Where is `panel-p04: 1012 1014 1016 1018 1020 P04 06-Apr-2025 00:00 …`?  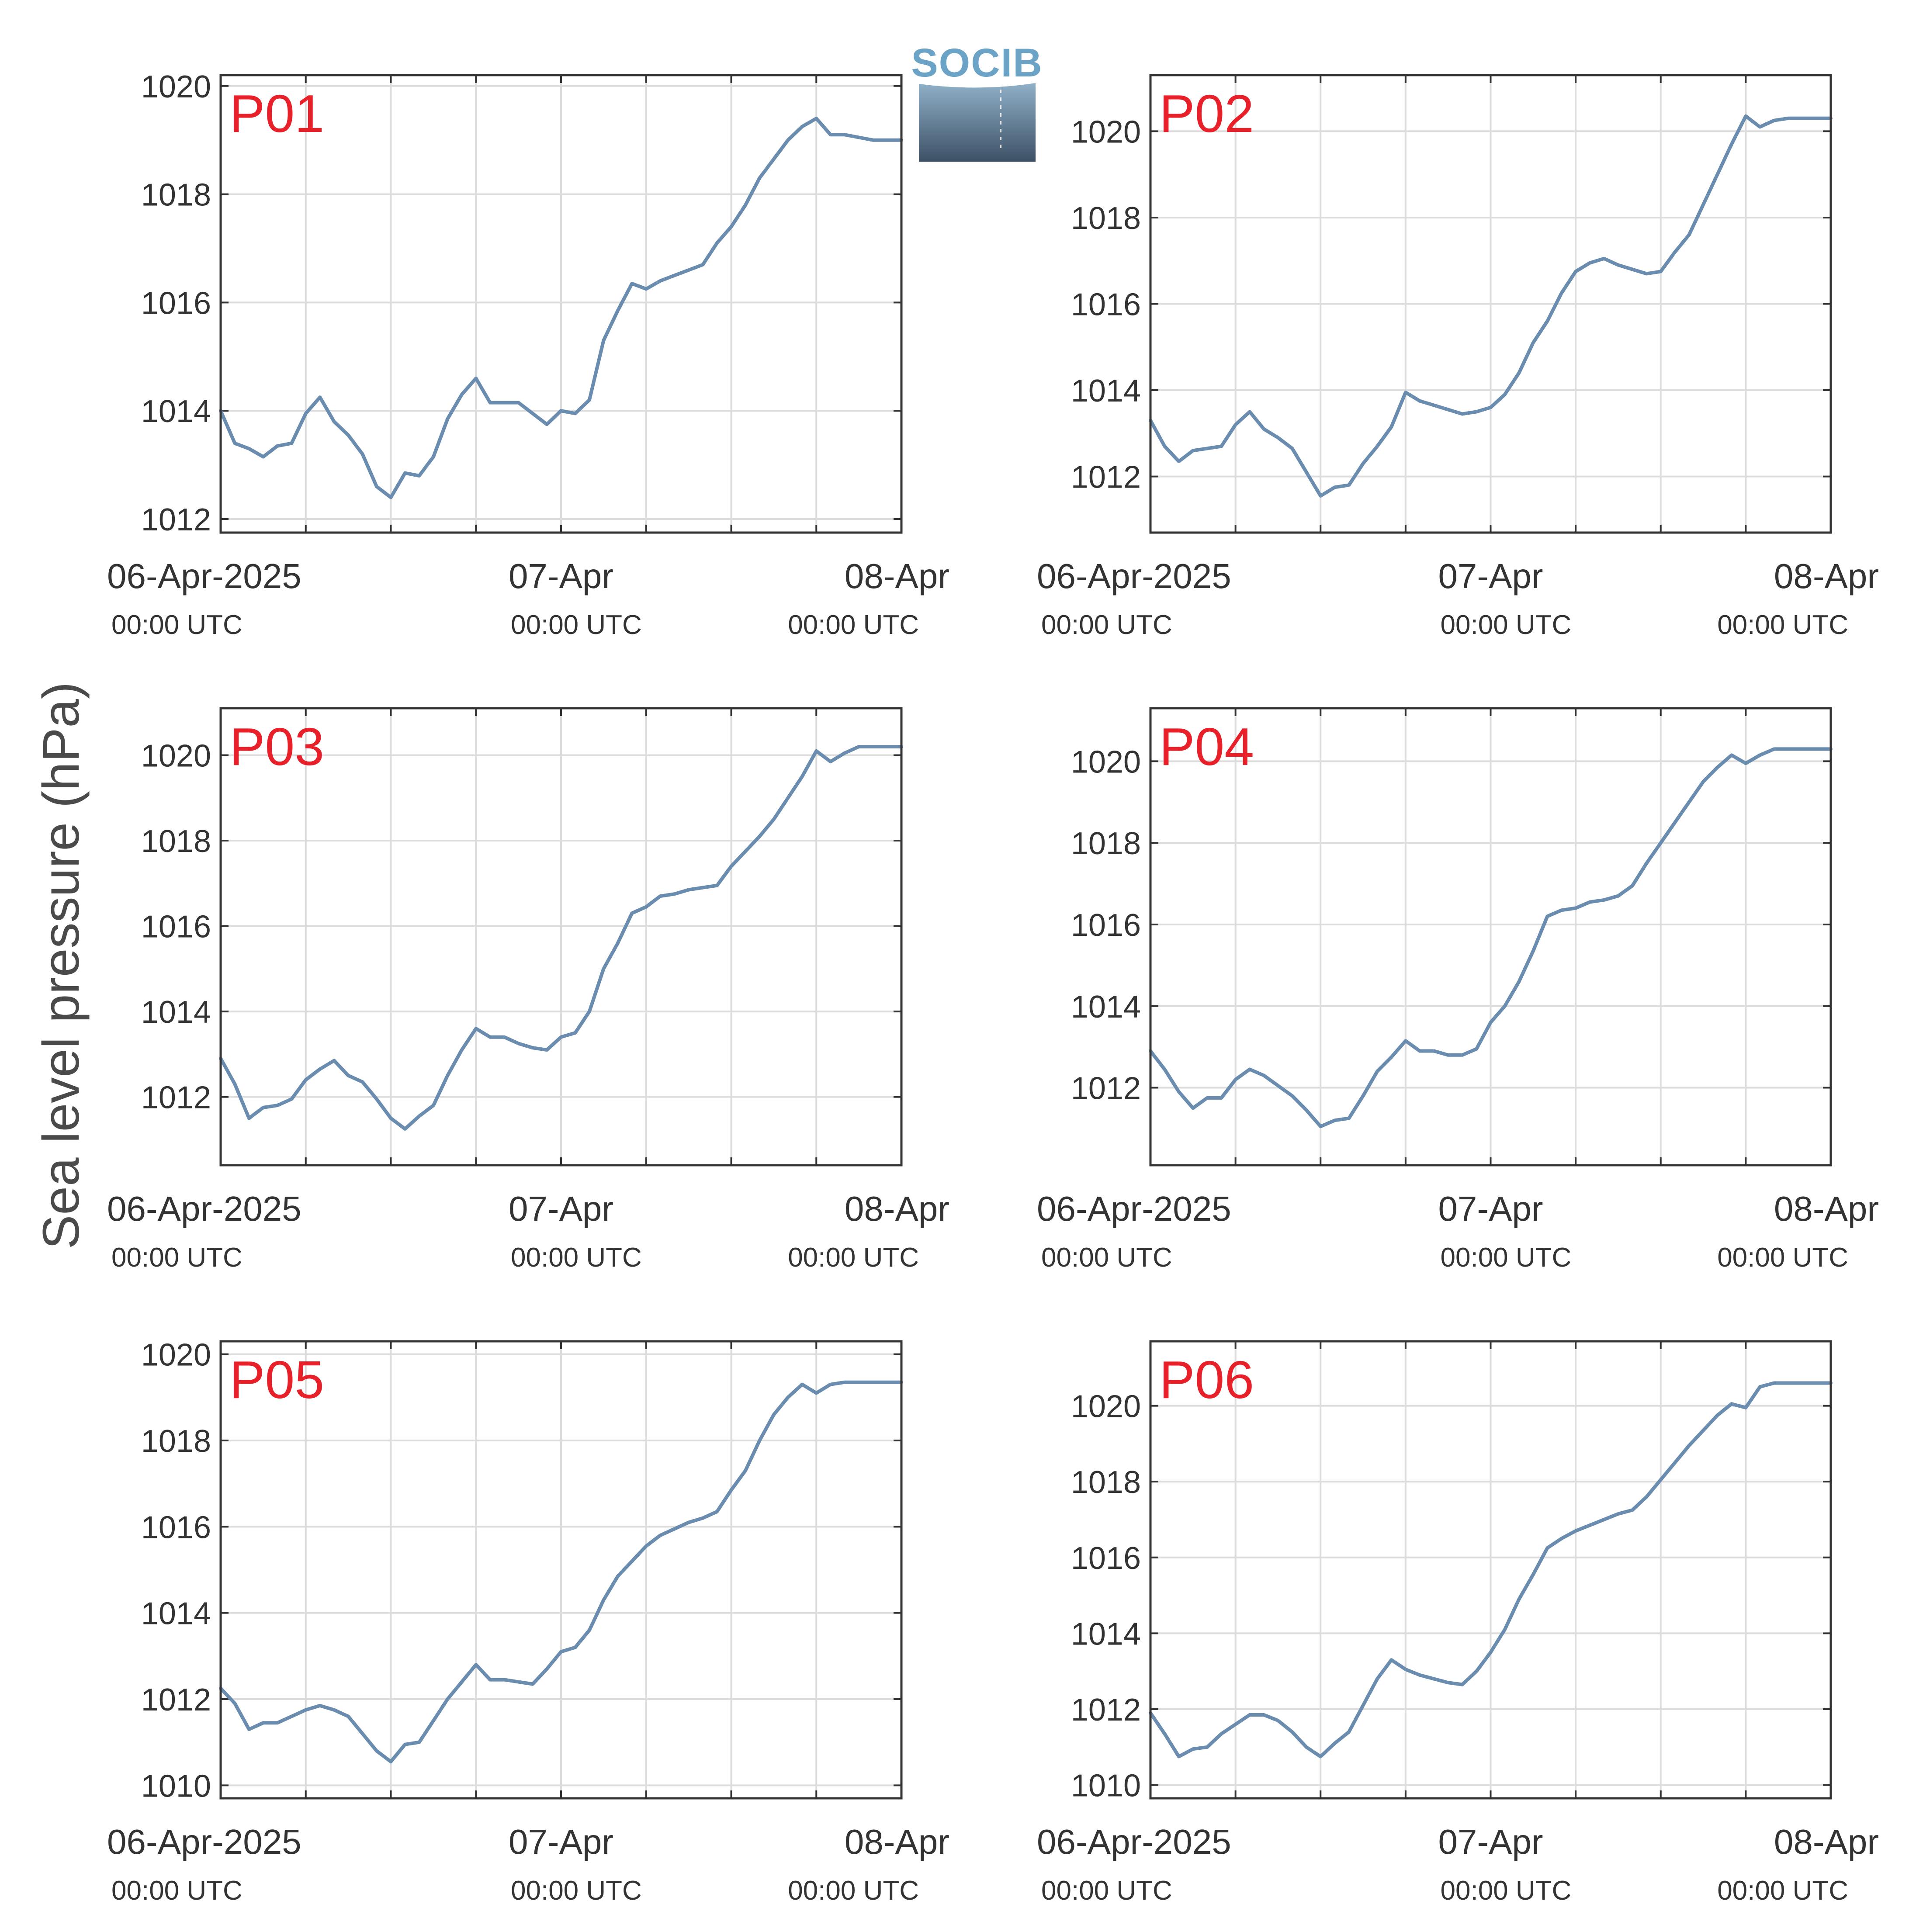 panel-p04: 1012 1014 1016 1018 1020 P04 06-Apr-2025 00:00 … is located at coordinates (1458, 990).